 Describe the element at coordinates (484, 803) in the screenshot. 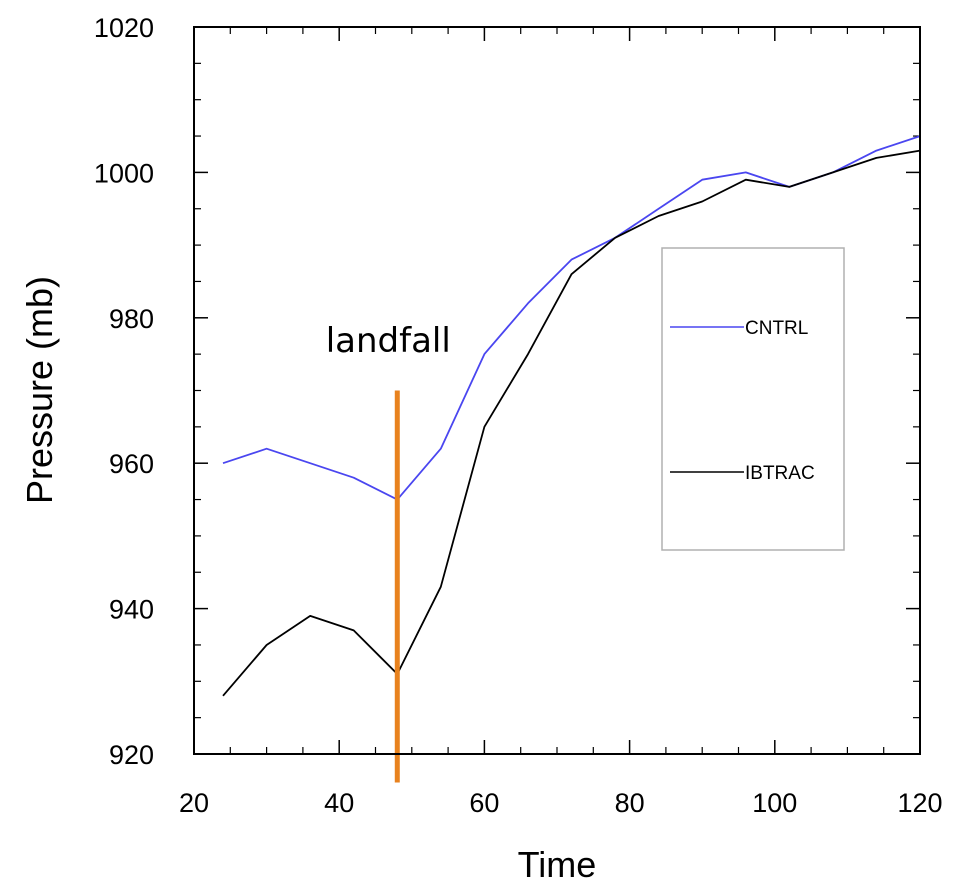

I see `x-tick-label: 60` at that location.